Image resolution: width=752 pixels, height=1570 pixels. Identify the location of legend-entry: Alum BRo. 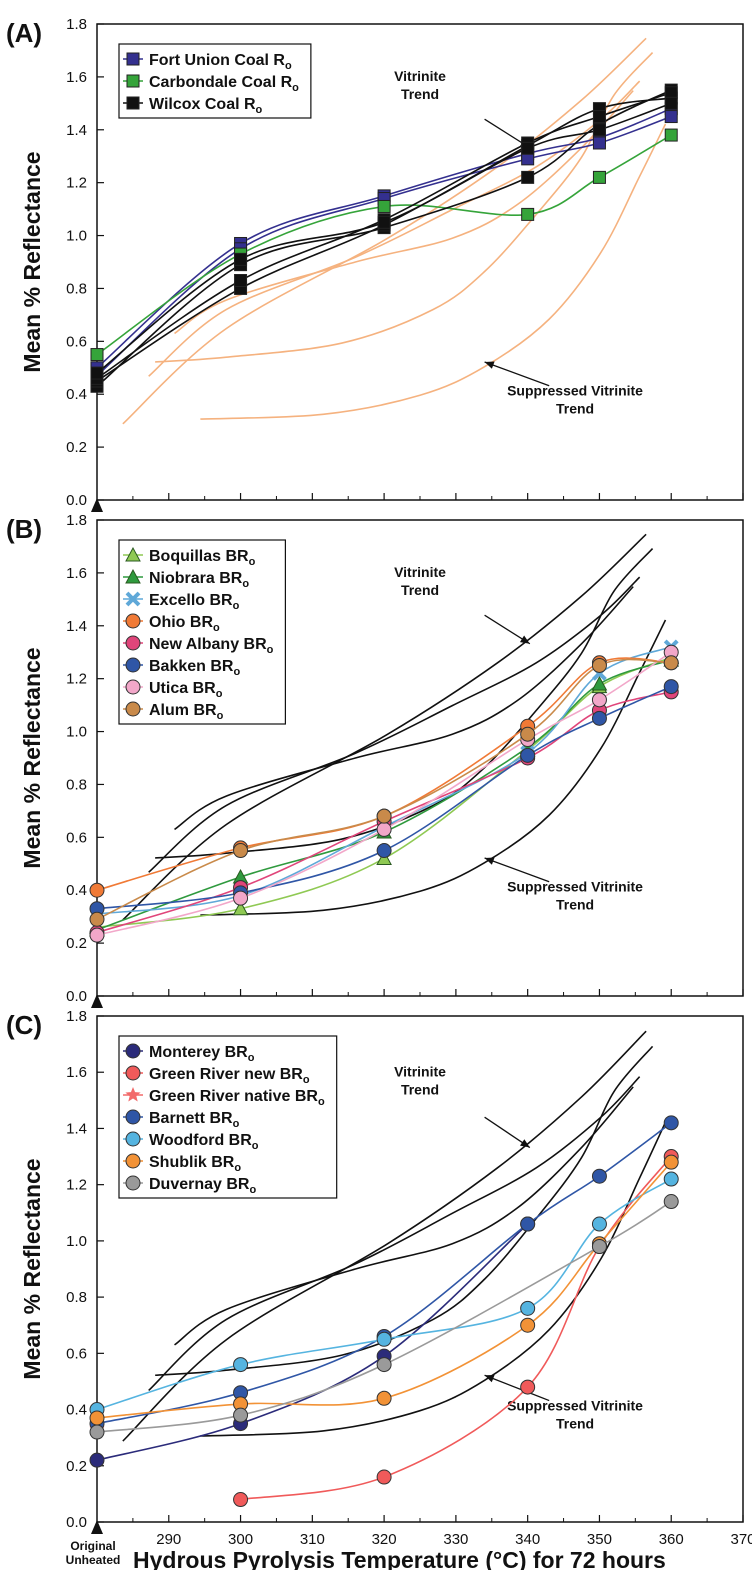
(186, 712).